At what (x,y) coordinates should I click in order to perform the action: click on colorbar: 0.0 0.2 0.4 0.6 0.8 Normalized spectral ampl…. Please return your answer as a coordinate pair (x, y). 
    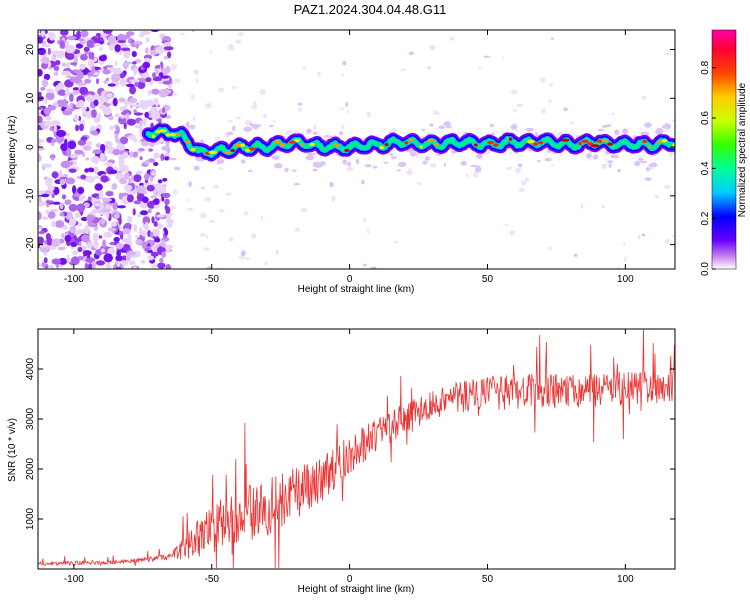
    Looking at the image, I should click on (724, 152).